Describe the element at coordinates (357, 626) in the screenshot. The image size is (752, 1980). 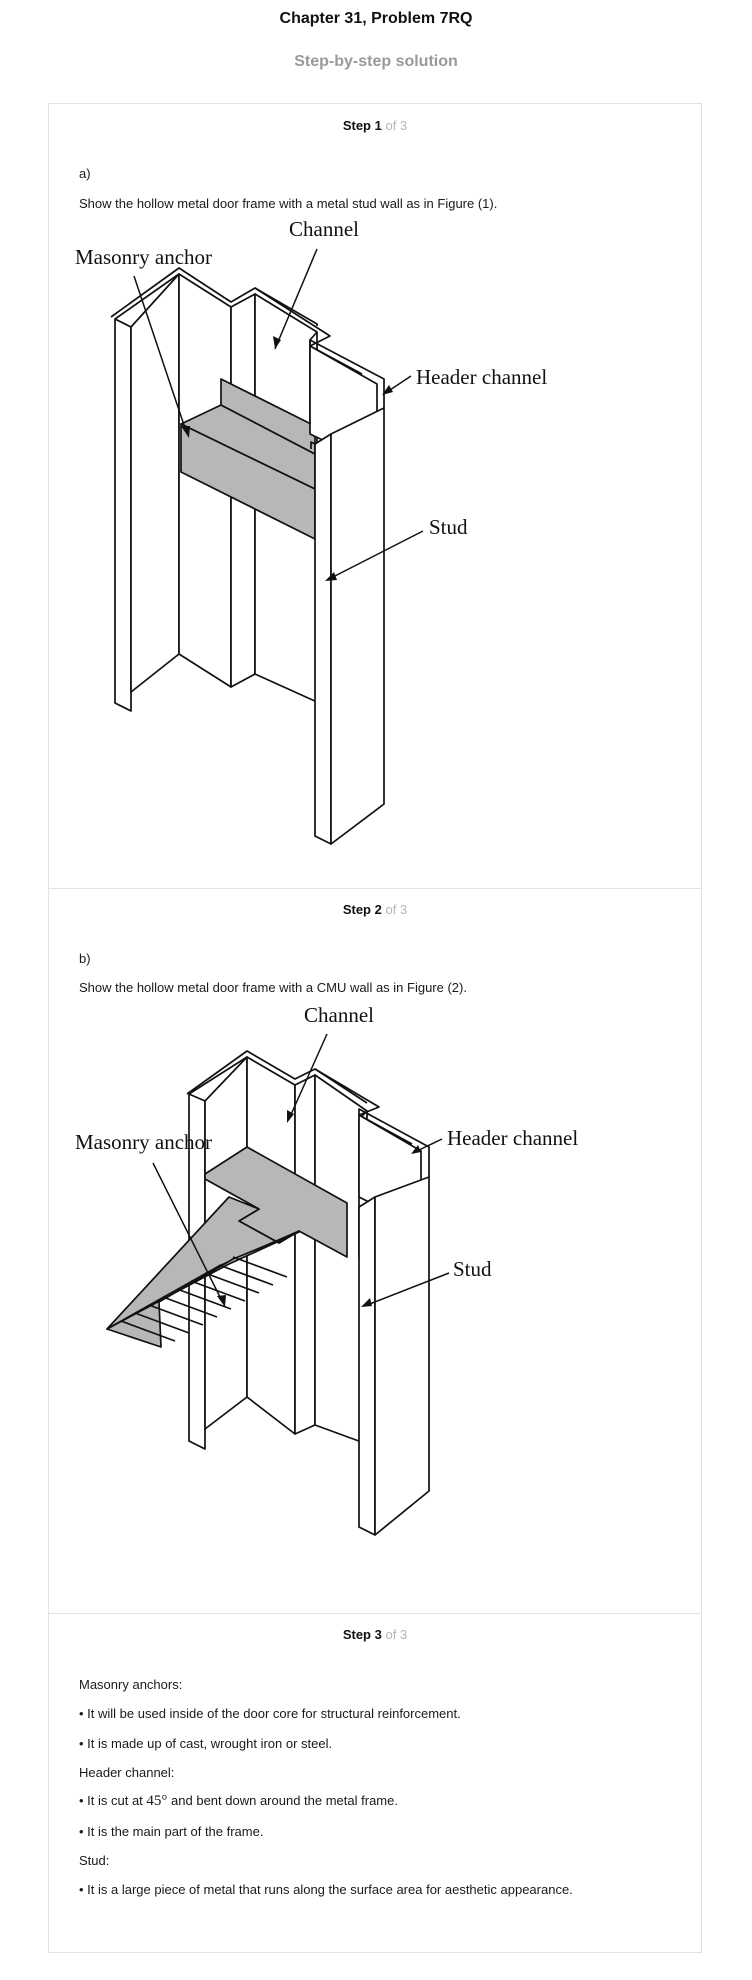
I see `fig1-stud-side` at that location.